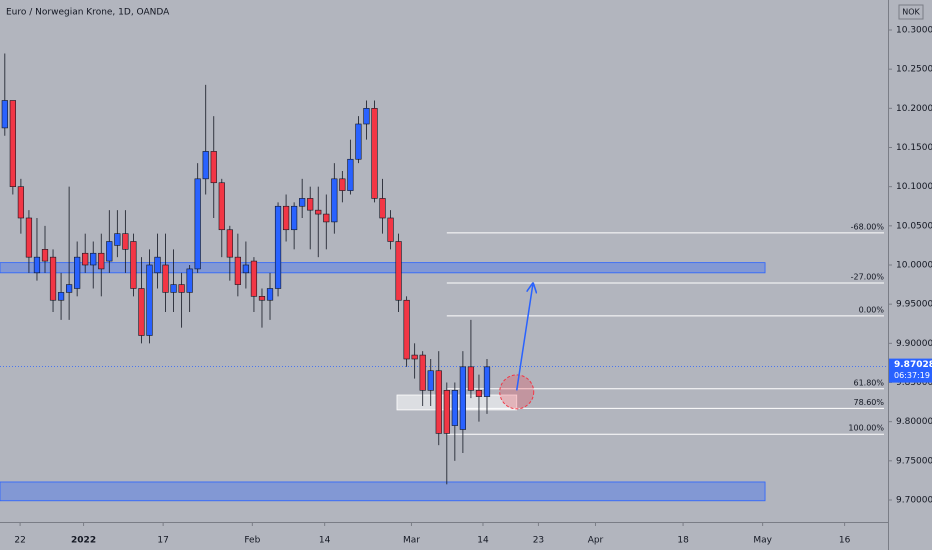 This screenshot has height=550, width=932. Describe the element at coordinates (19, 541) in the screenshot. I see `x-tick-label: 22` at that location.